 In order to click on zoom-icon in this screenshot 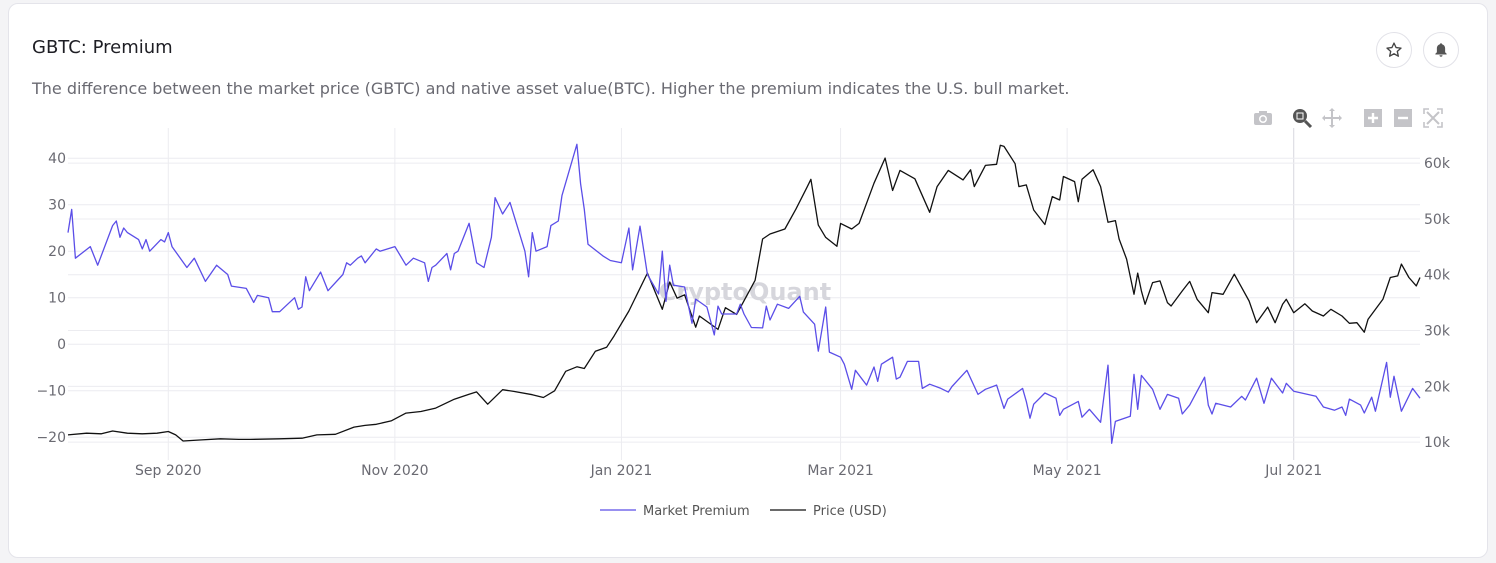, I will do `click(1303, 119)`.